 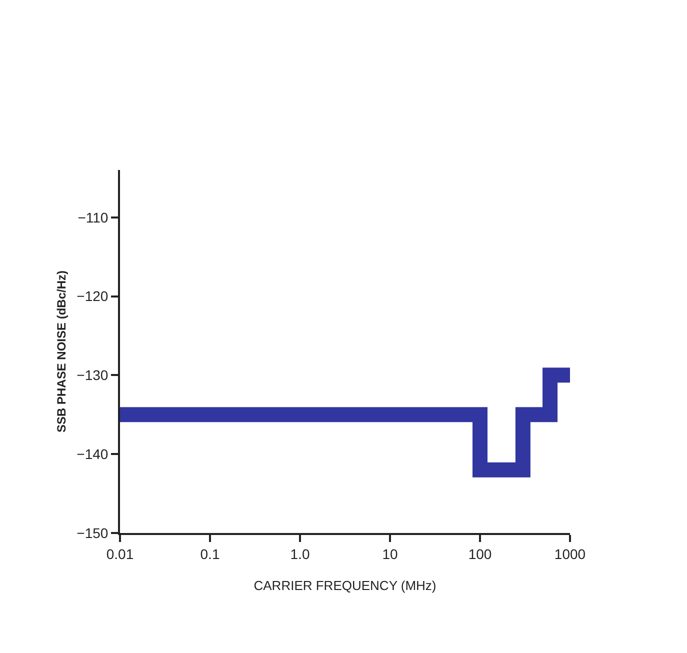 I want to click on y-tick-label: −130, so click(x=92, y=375).